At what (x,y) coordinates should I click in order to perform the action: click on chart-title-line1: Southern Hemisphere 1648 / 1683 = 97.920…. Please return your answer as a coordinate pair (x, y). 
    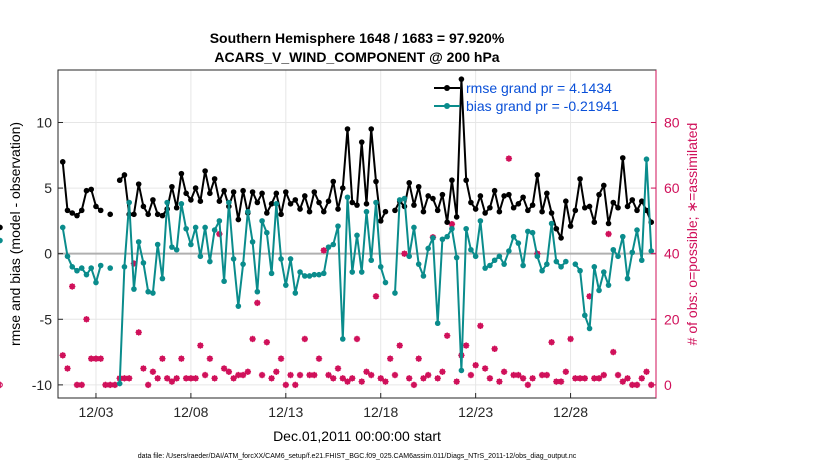
    Looking at the image, I should click on (357, 38).